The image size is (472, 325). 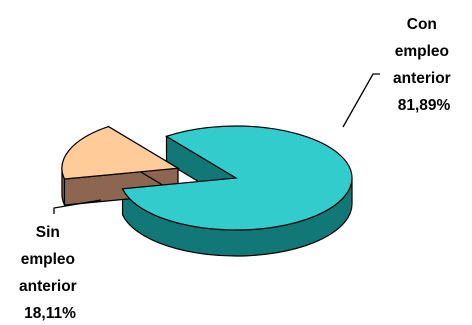 What do you see at coordinates (120, 152) in the screenshot?
I see `slice-sin-empleo-top` at bounding box center [120, 152].